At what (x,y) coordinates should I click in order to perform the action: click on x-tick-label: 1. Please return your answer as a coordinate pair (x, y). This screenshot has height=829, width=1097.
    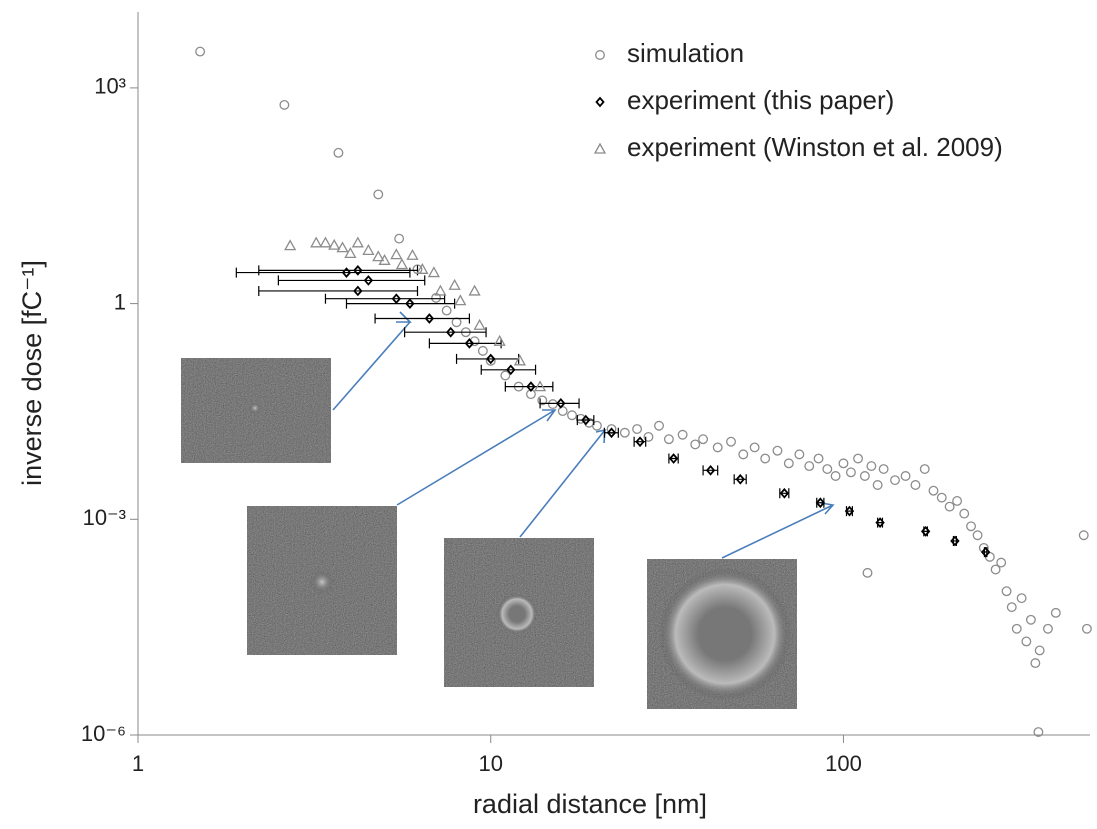
    Looking at the image, I should click on (138, 763).